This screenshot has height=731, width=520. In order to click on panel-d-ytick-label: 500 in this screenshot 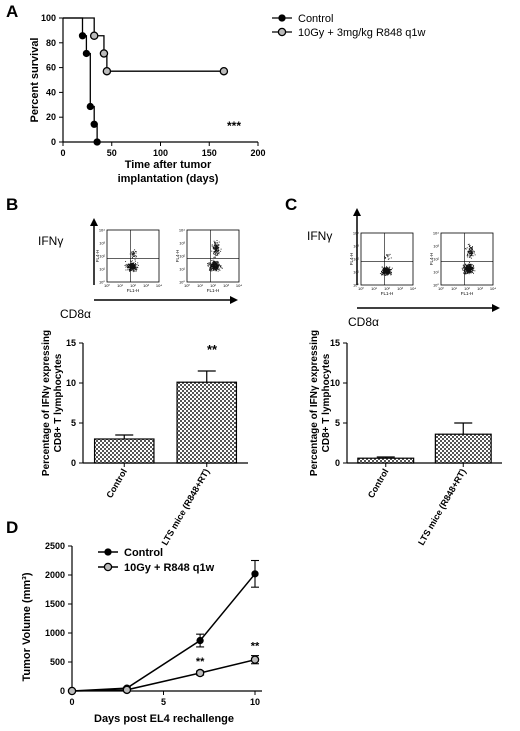, I will do `click(57, 662)`.